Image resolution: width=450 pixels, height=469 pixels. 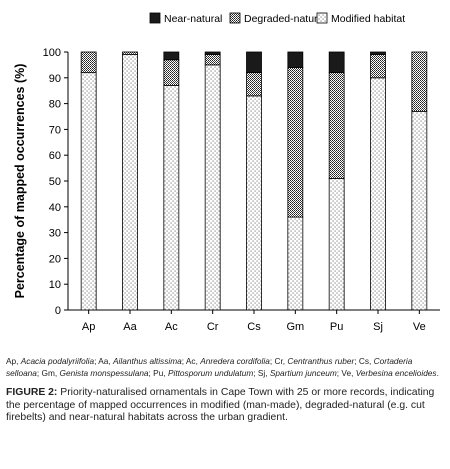 What do you see at coordinates (254, 62) in the screenshot?
I see `bar-segment-cs-near-natural` at bounding box center [254, 62].